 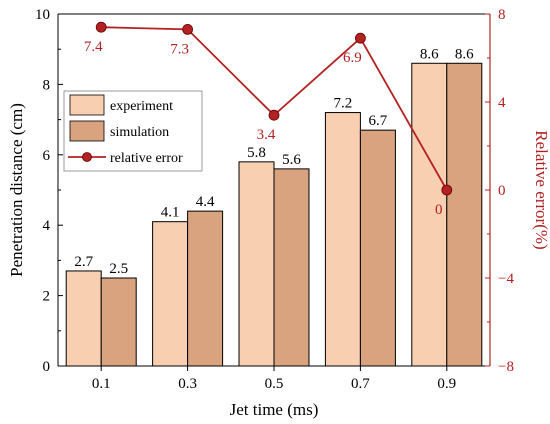 What do you see at coordinates (266, 135) in the screenshot?
I see `point-label-error-0.5: 3.4` at bounding box center [266, 135].